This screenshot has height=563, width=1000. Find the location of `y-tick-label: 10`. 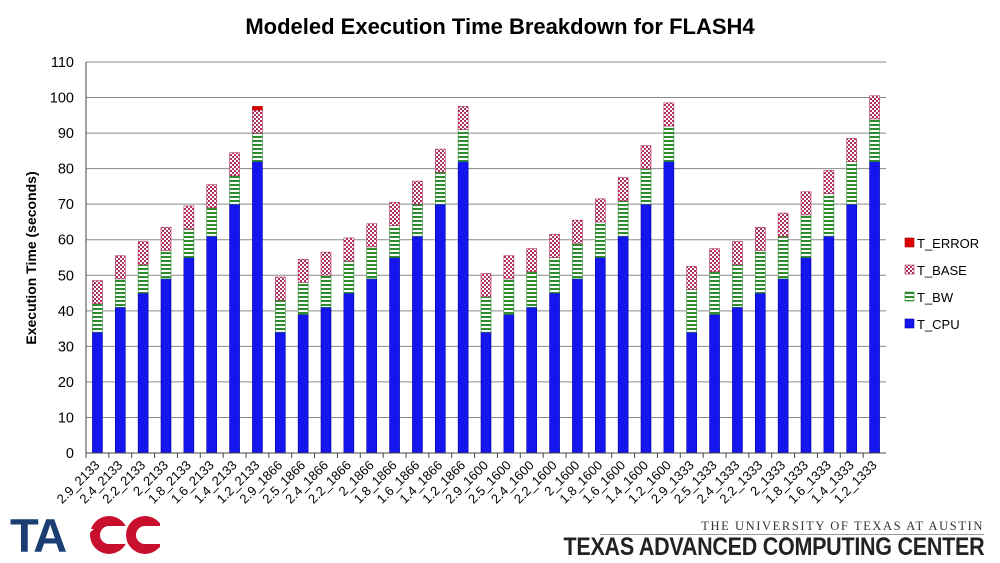

y-tick-label: 10 is located at coordinates (66, 418).